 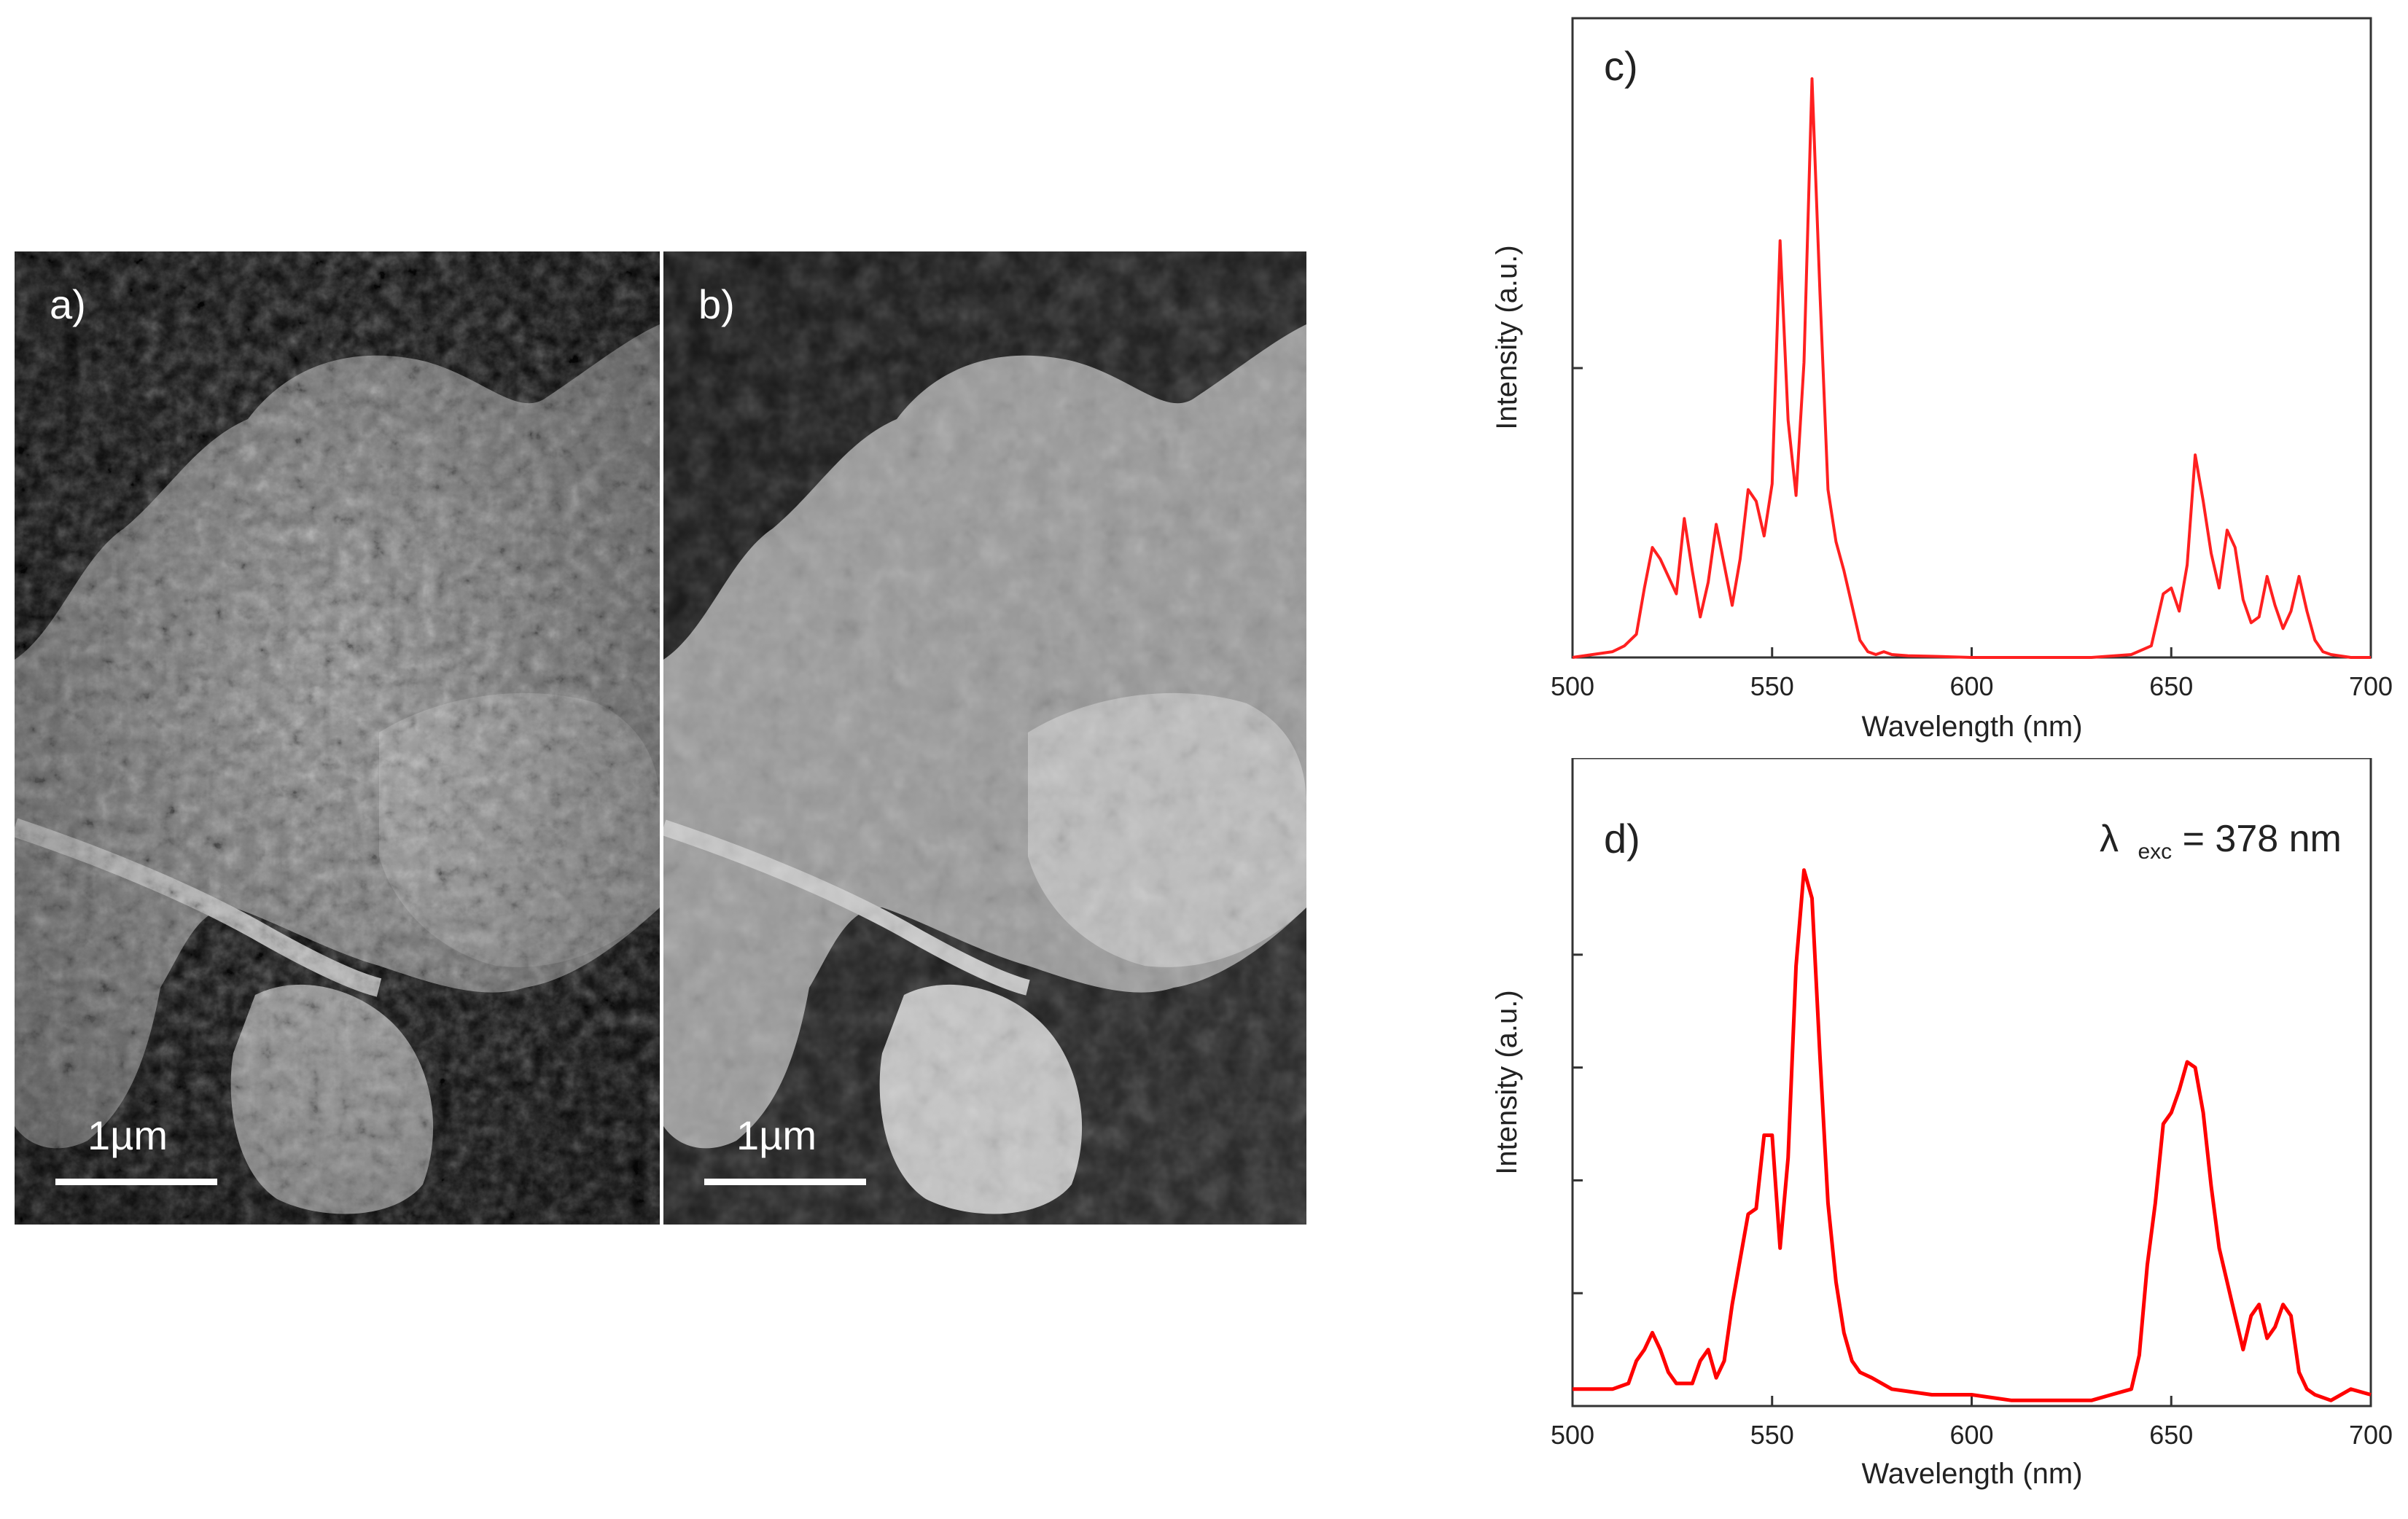 What do you see at coordinates (1507, 1082) in the screenshot?
I see `chart-d-y-axis-label: Intensity (a.u.)` at bounding box center [1507, 1082].